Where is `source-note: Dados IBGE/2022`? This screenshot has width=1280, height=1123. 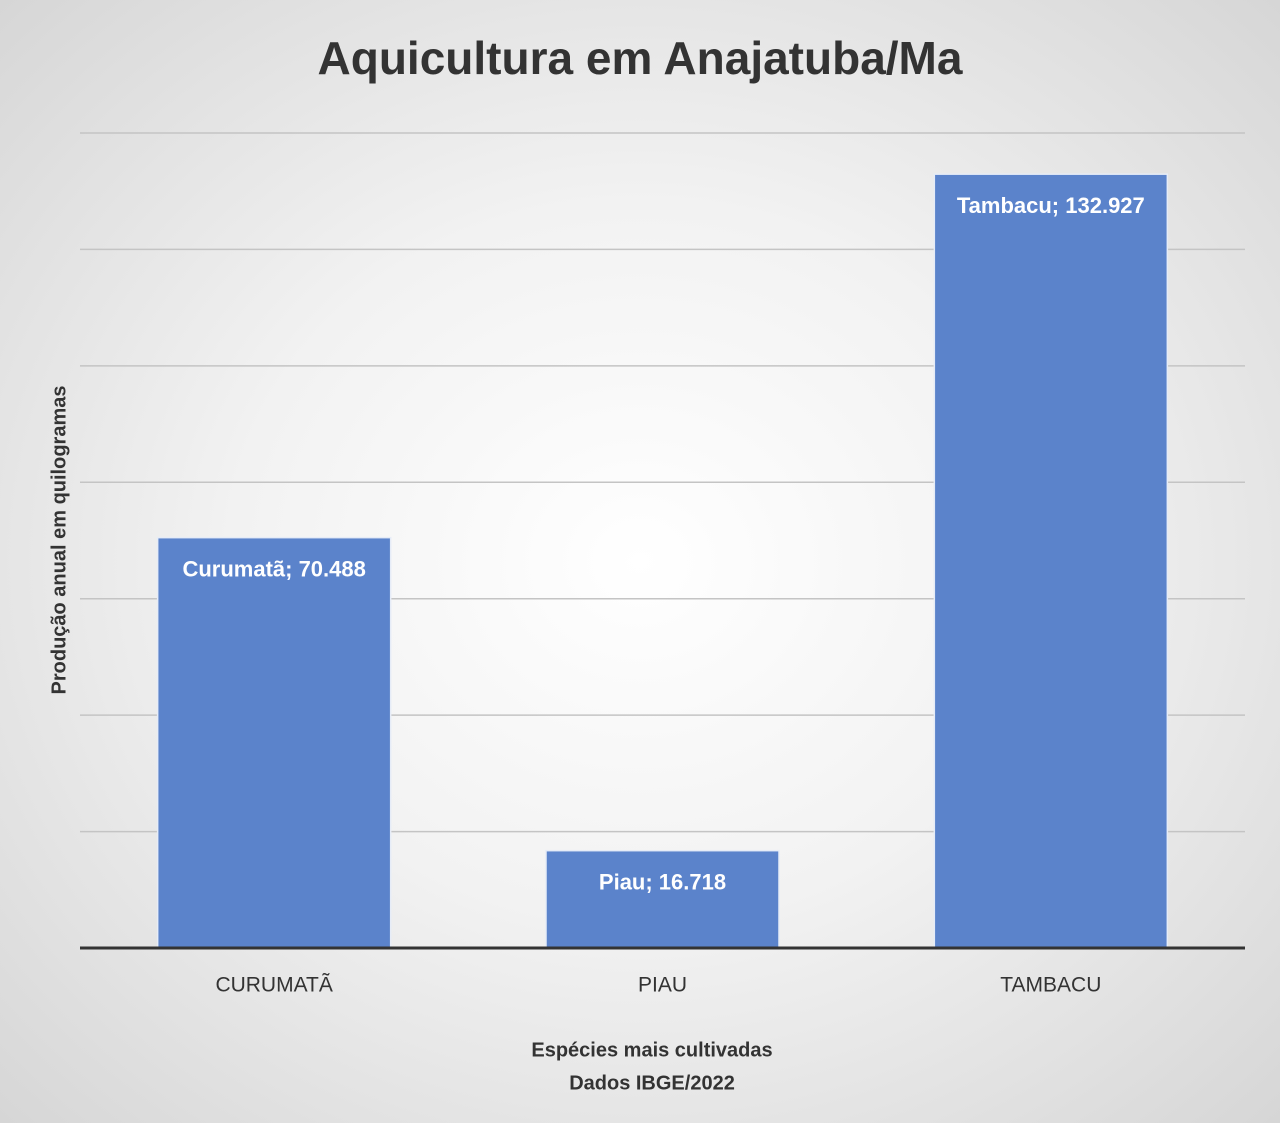 source-note: Dados IBGE/2022 is located at coordinates (652, 1083).